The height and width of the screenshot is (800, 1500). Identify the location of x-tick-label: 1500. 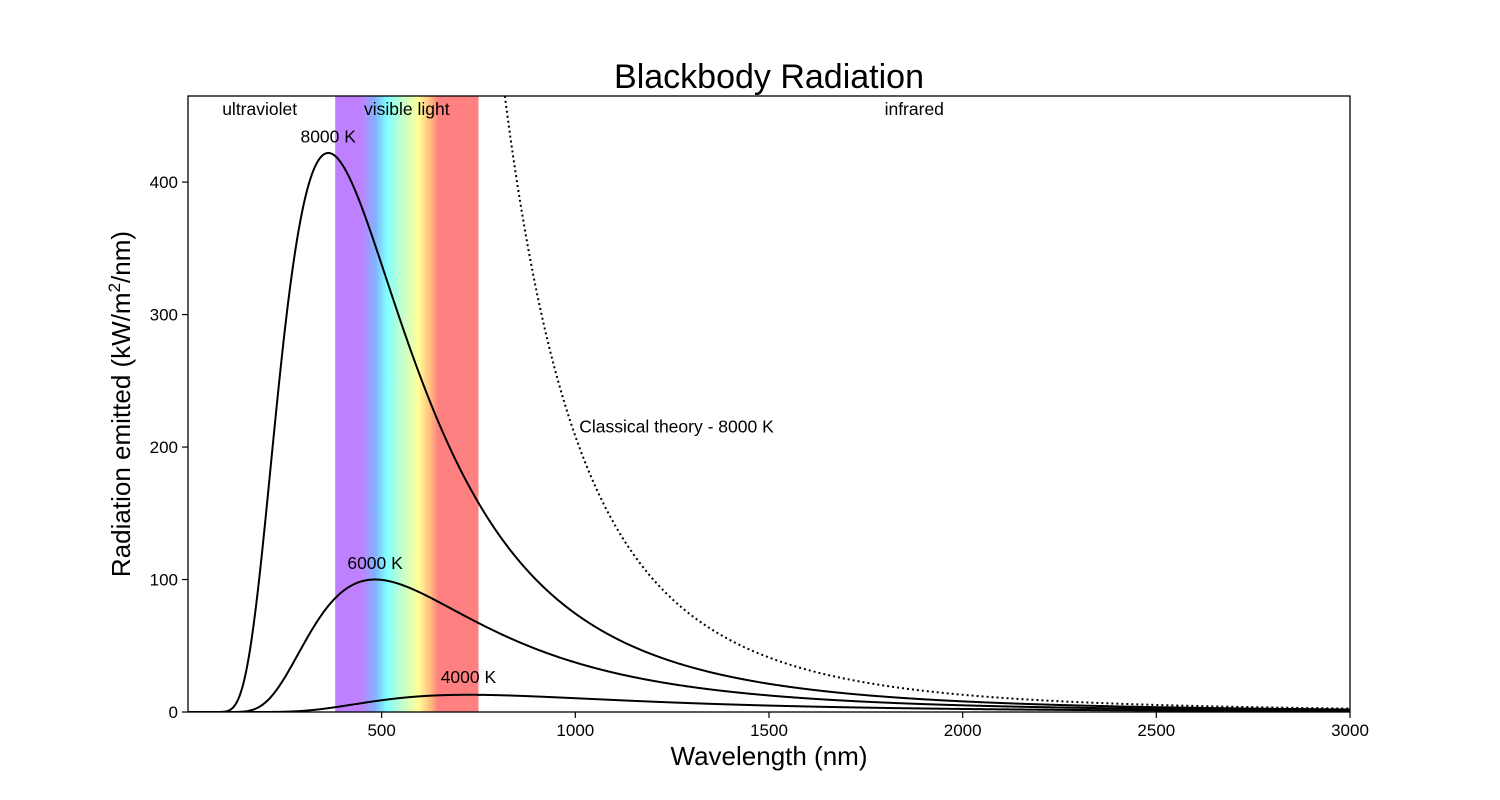
(769, 730).